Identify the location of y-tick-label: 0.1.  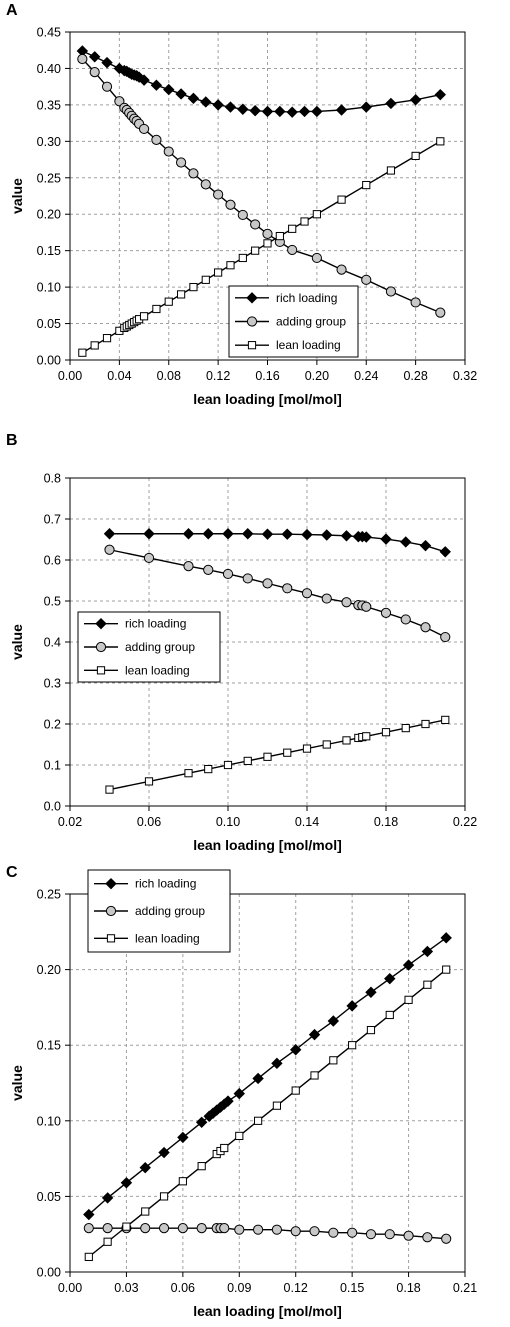
(52, 766).